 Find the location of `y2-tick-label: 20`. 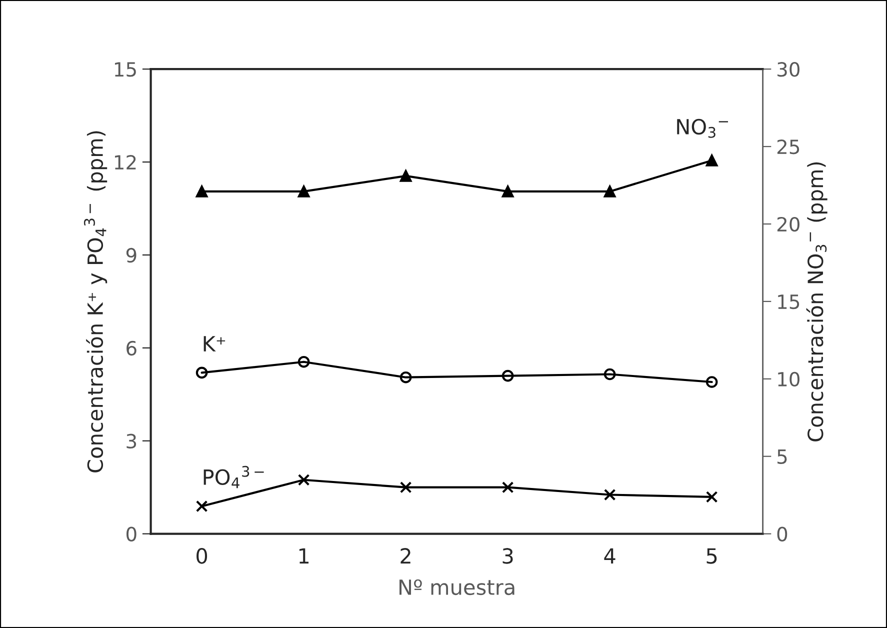

y2-tick-label: 20 is located at coordinates (788, 224).